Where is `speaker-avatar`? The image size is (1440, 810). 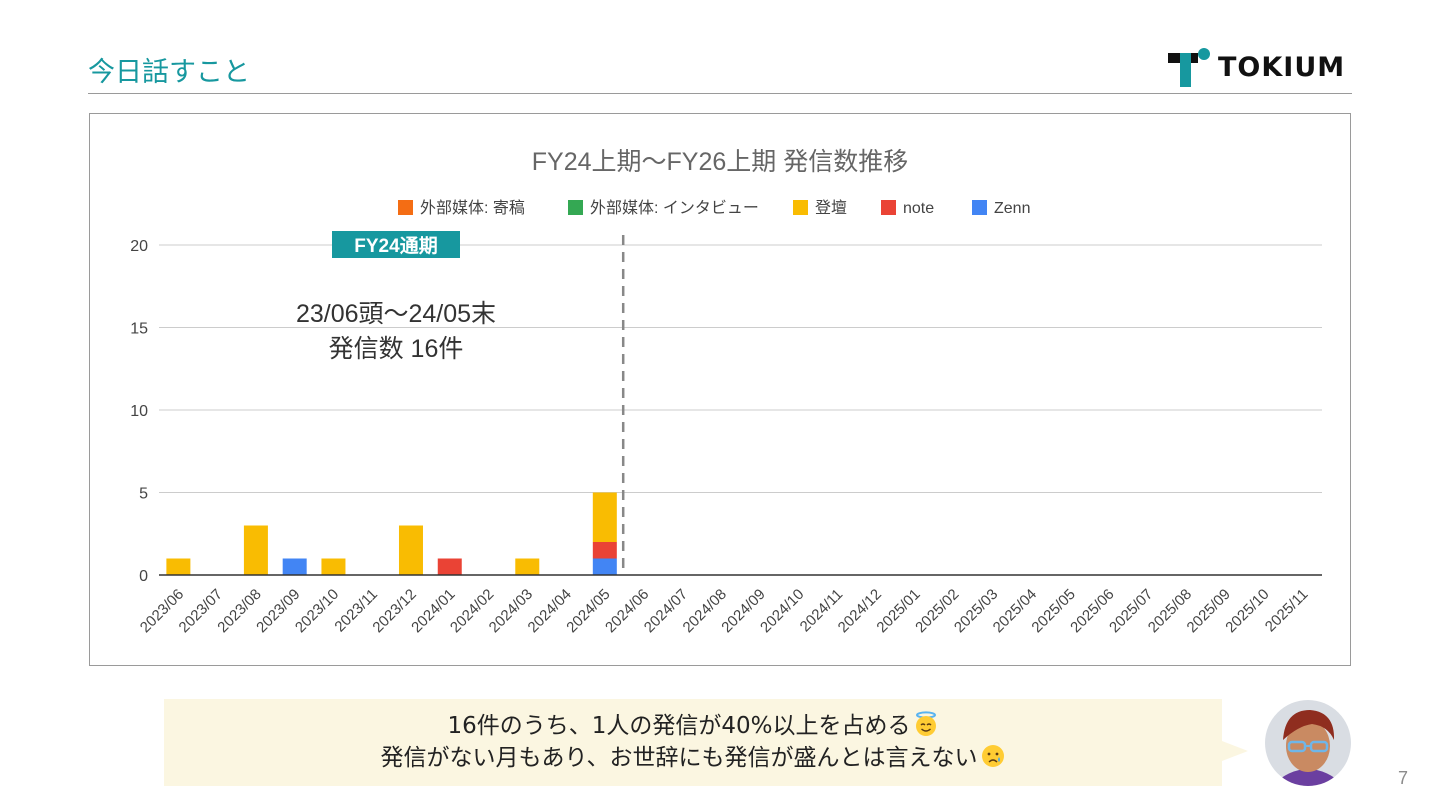
speaker-avatar is located at coordinates (1308, 743).